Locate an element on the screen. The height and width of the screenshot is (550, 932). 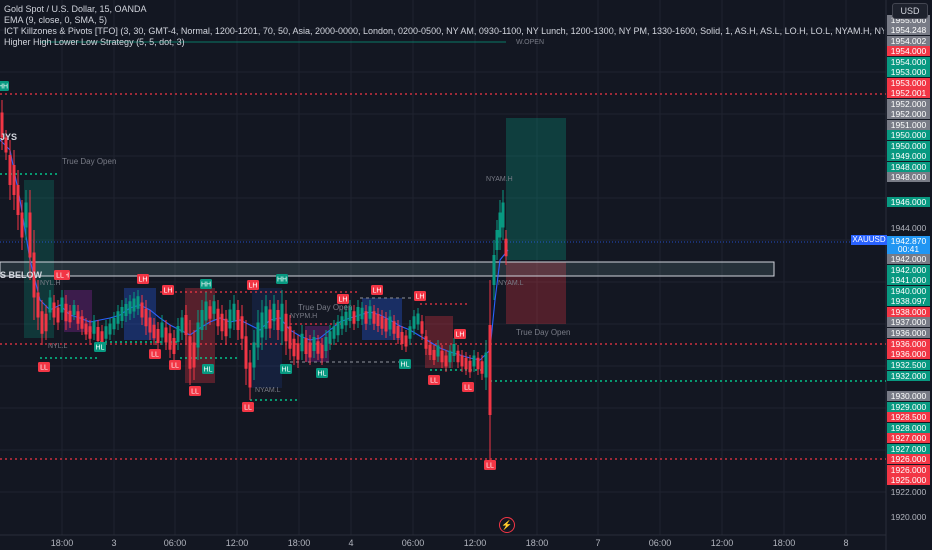
pivot-label: NYAM.H is located at coordinates (499, 179).